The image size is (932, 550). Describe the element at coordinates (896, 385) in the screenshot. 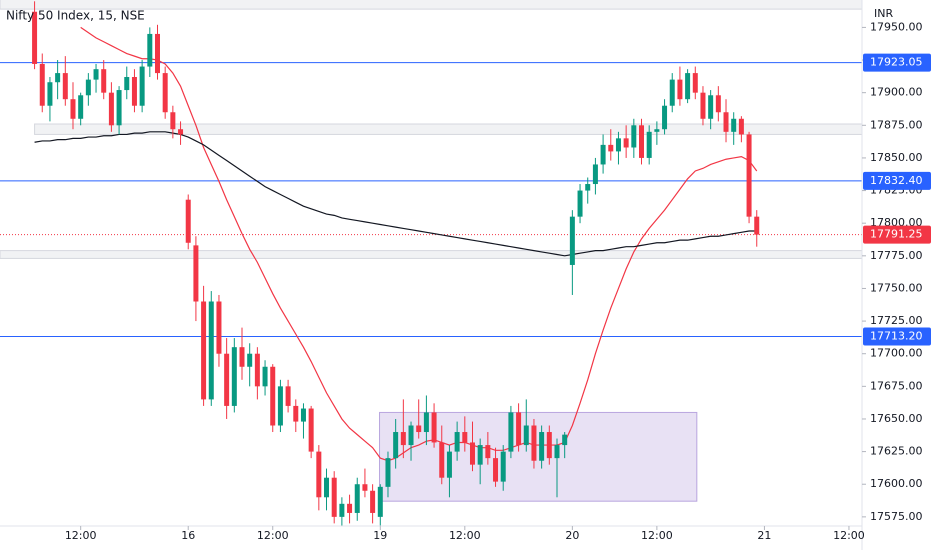

I see `y-tick-label: 17675.00` at that location.